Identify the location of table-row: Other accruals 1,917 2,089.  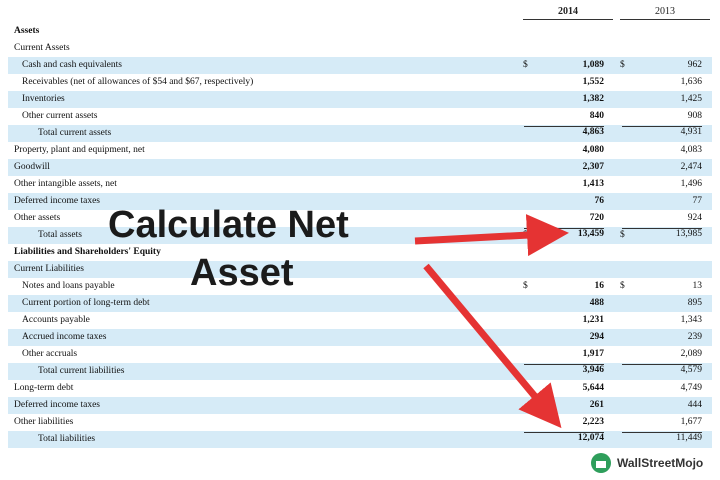
(360, 354).